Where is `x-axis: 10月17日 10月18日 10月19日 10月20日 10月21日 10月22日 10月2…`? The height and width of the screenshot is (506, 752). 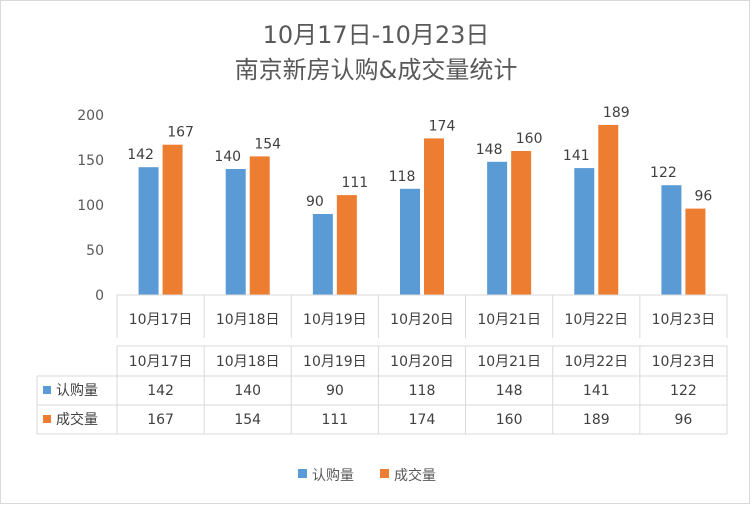 x-axis: 10月17日 10月18日 10月19日 10月20日 10月21日 10月22日 10月2… is located at coordinates (422, 316).